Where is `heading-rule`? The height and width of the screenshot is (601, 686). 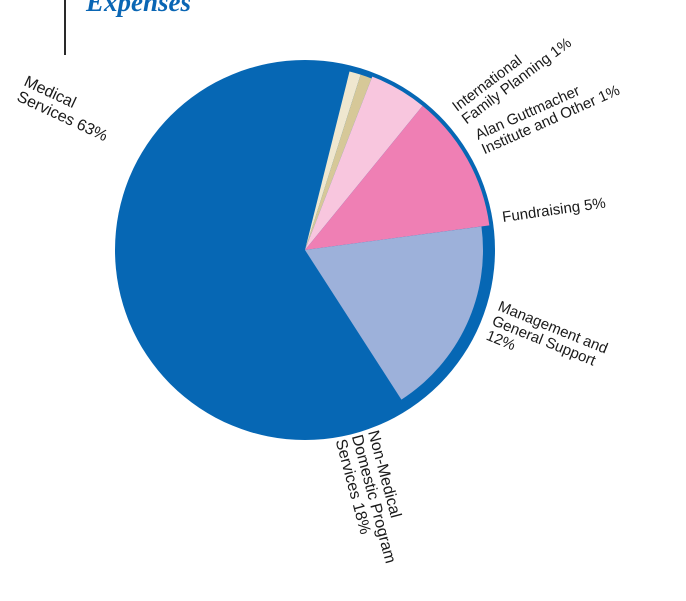 heading-rule is located at coordinates (65, 27).